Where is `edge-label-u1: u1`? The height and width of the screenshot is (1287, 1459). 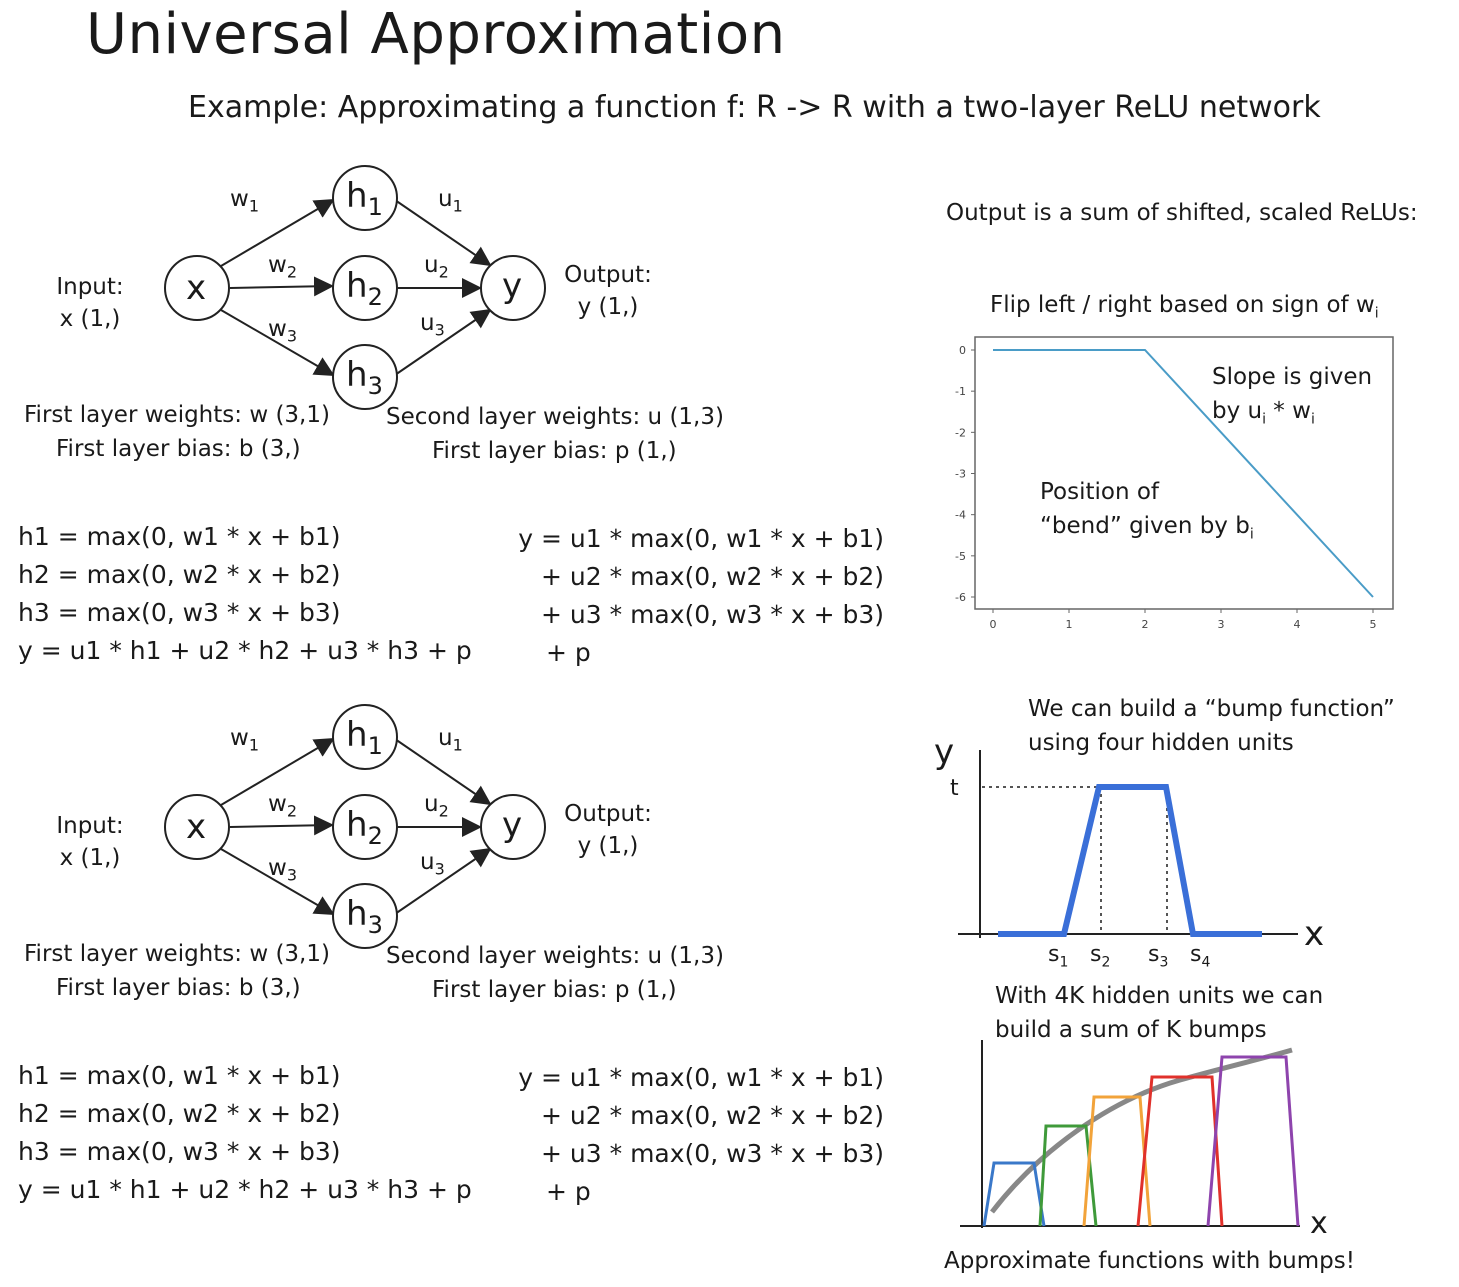
edge-label-u1: u1 is located at coordinates (450, 201).